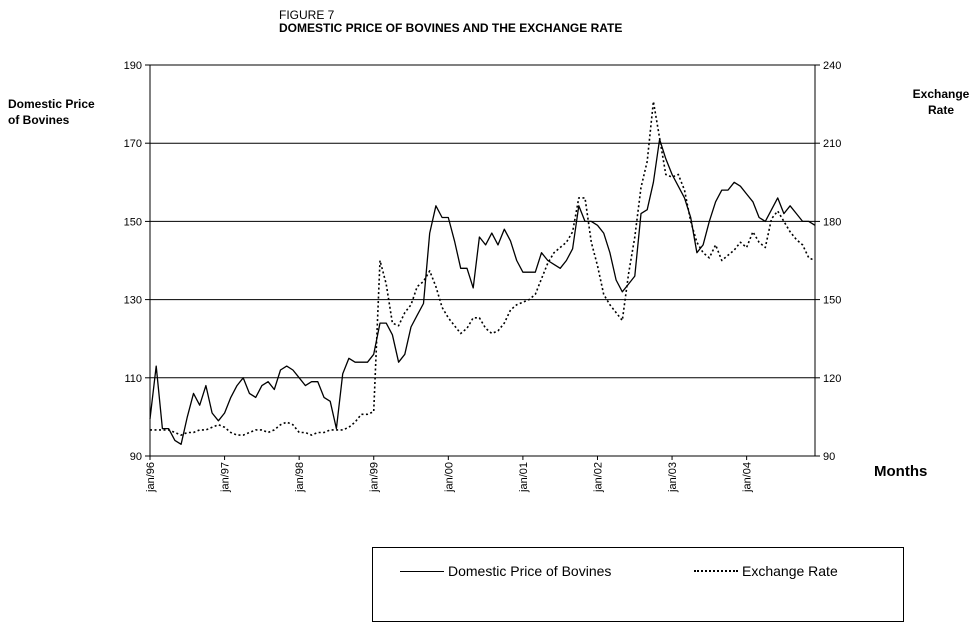  What do you see at coordinates (829, 457) in the screenshot?
I see `y-right-tick-label: 90` at bounding box center [829, 457].